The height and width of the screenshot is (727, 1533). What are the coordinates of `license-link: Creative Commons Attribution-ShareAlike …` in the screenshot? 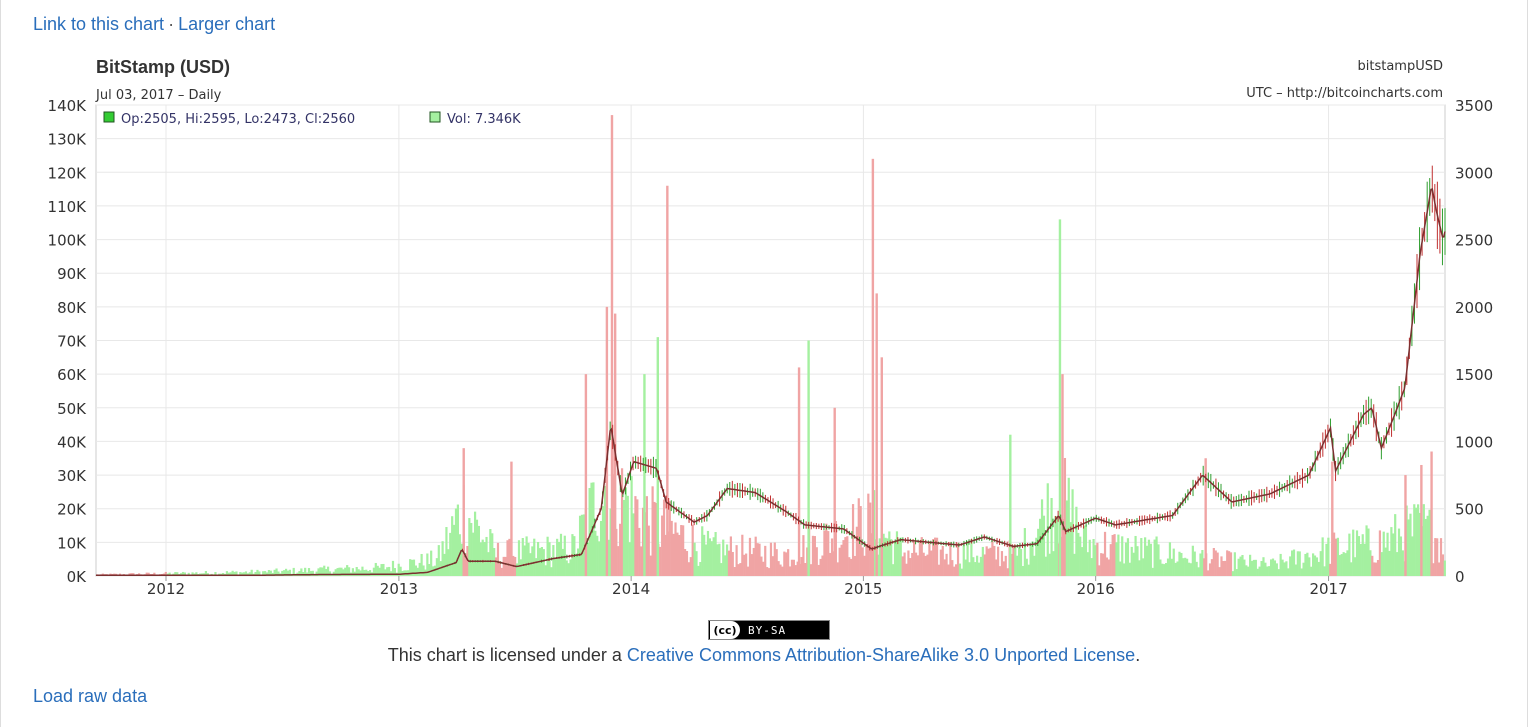 It's located at (881, 655).